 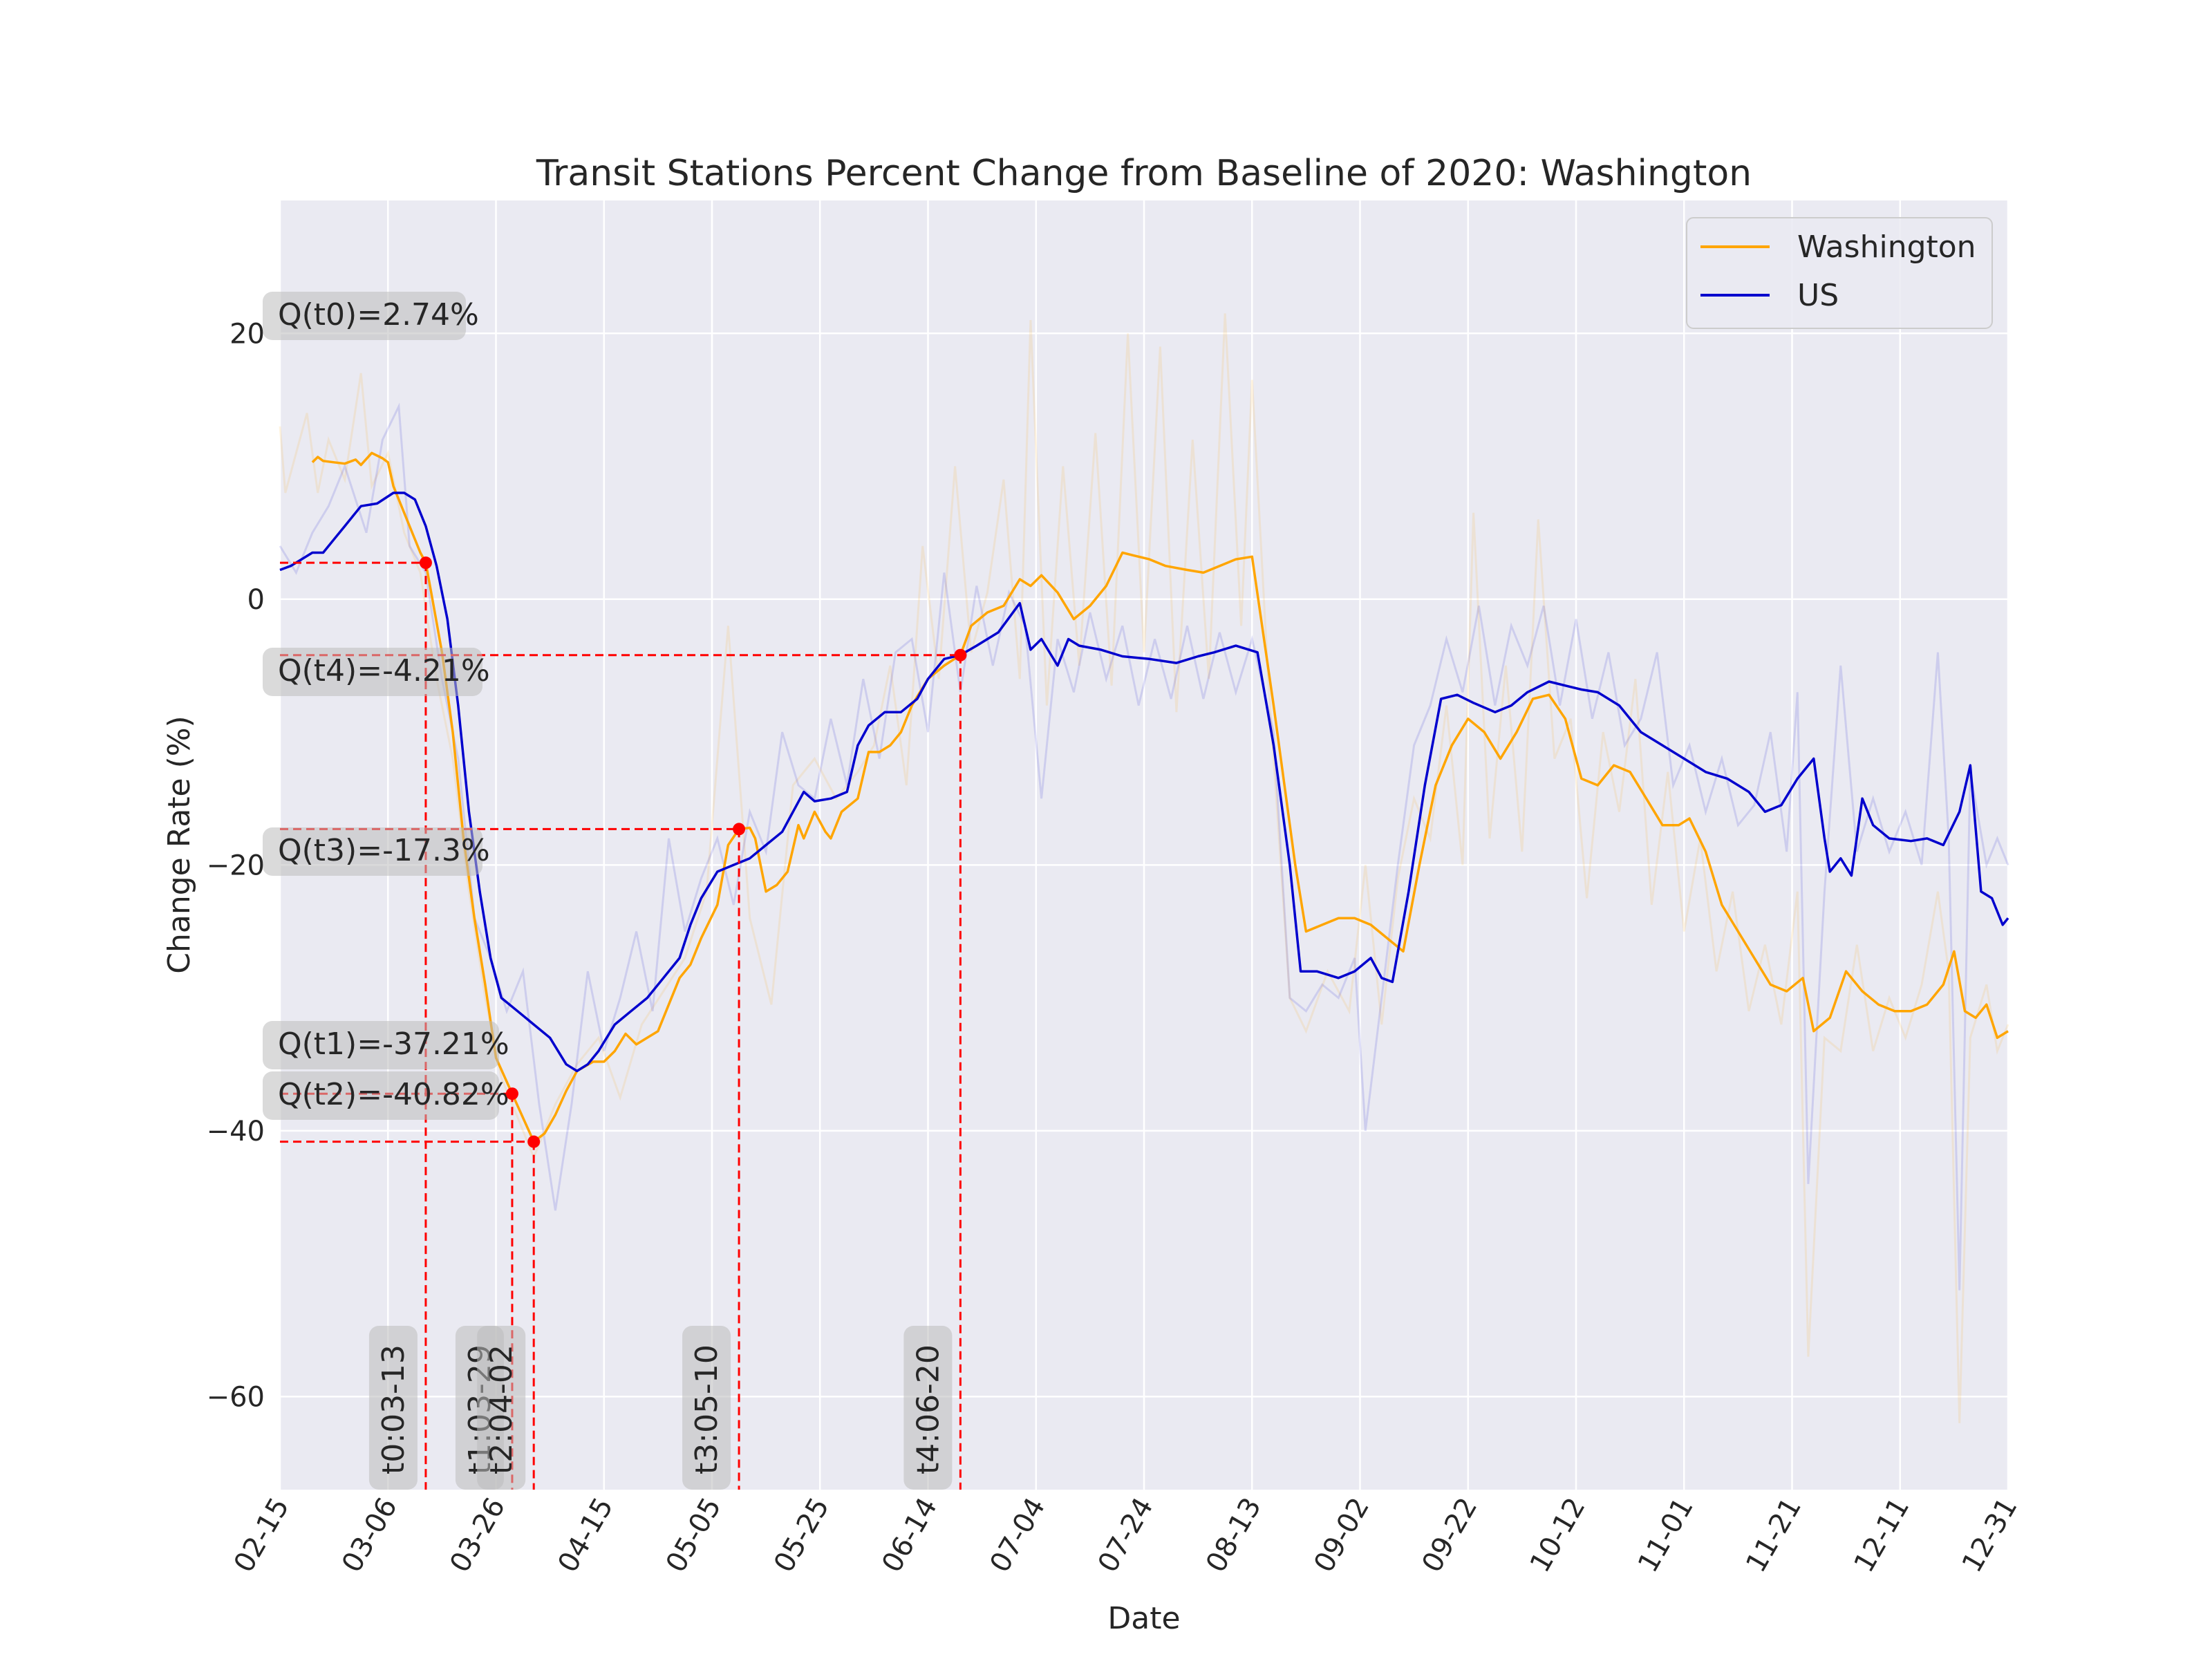 I want to click on y-tick-label: −60, so click(x=236, y=1397).